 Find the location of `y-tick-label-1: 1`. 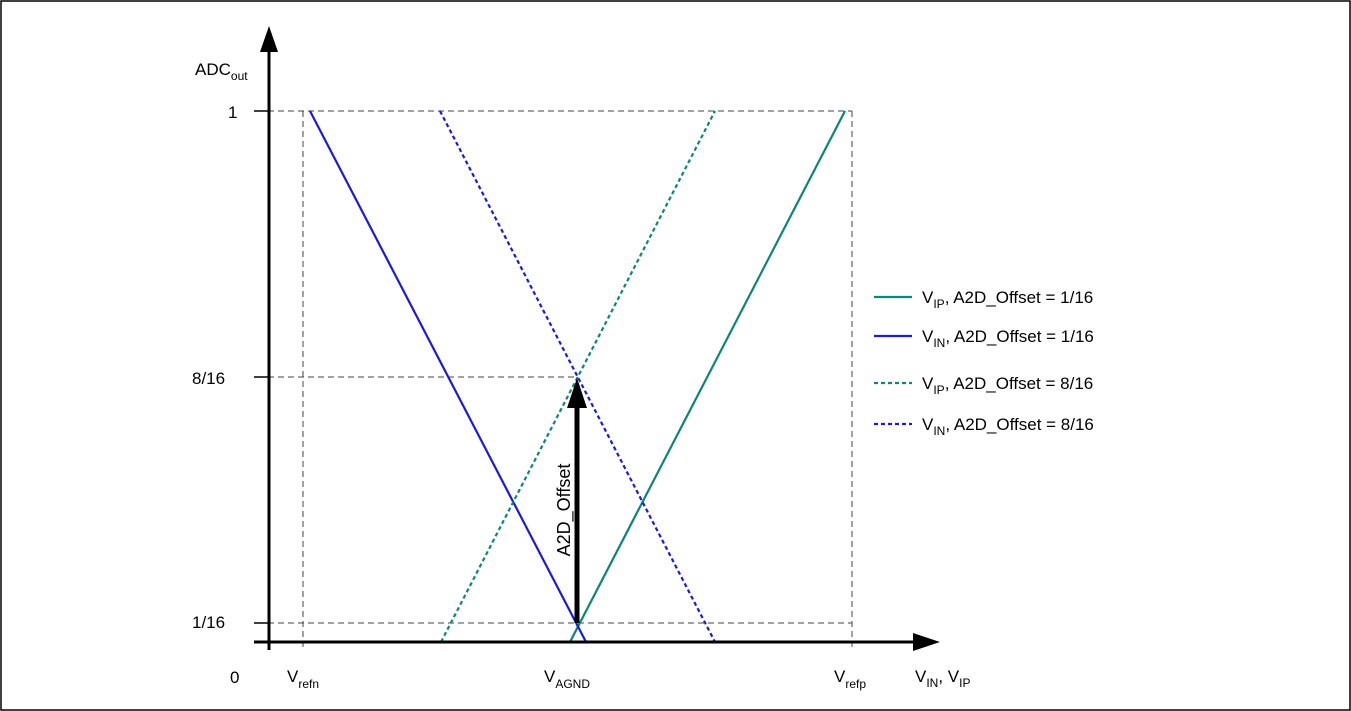

y-tick-label-1: 1 is located at coordinates (232, 112).